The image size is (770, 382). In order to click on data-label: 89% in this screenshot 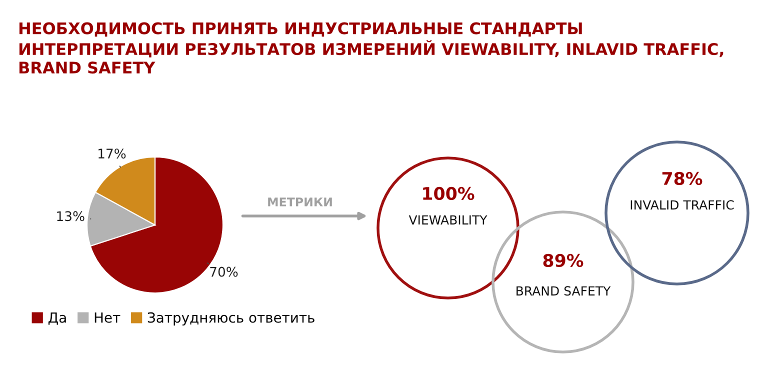, I will do `click(563, 261)`.